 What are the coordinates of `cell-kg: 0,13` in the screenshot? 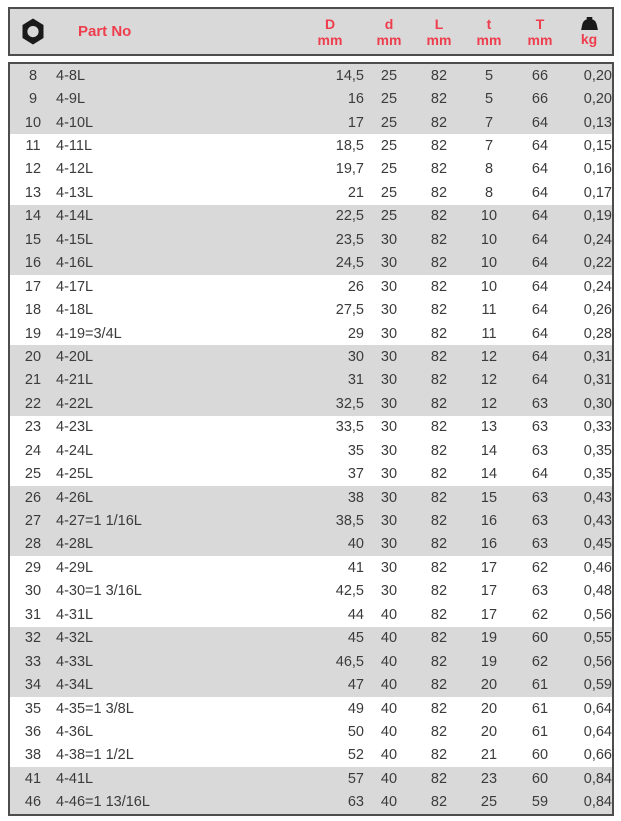 It's located at (589, 122).